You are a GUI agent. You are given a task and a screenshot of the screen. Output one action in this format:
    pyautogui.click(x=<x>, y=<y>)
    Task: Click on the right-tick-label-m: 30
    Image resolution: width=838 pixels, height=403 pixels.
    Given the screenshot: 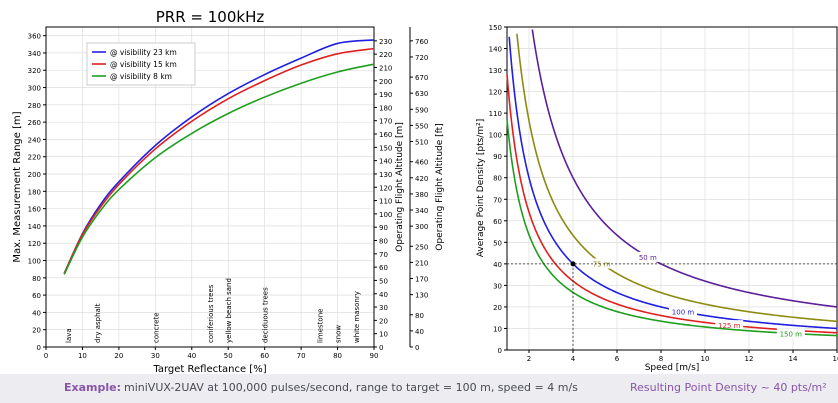 What is the action you would take?
    pyautogui.click(x=383, y=308)
    